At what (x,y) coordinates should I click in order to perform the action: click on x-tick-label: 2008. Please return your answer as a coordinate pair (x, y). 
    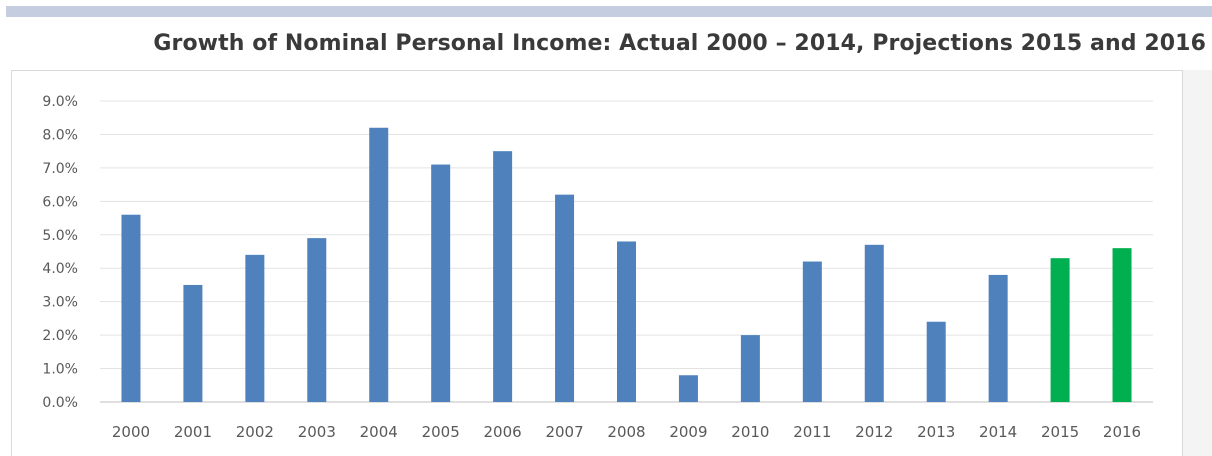
    Looking at the image, I should click on (626, 432).